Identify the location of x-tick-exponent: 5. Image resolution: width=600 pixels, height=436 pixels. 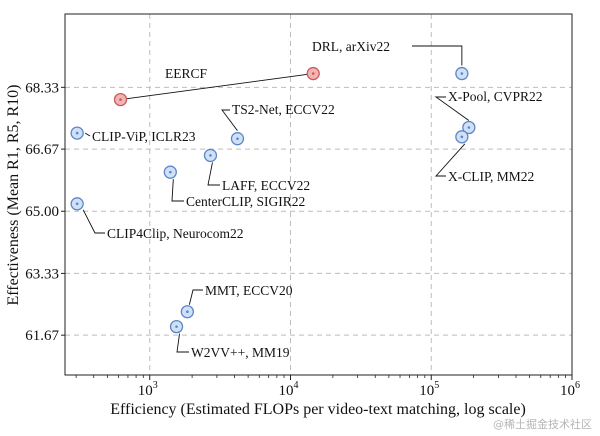
(436, 385).